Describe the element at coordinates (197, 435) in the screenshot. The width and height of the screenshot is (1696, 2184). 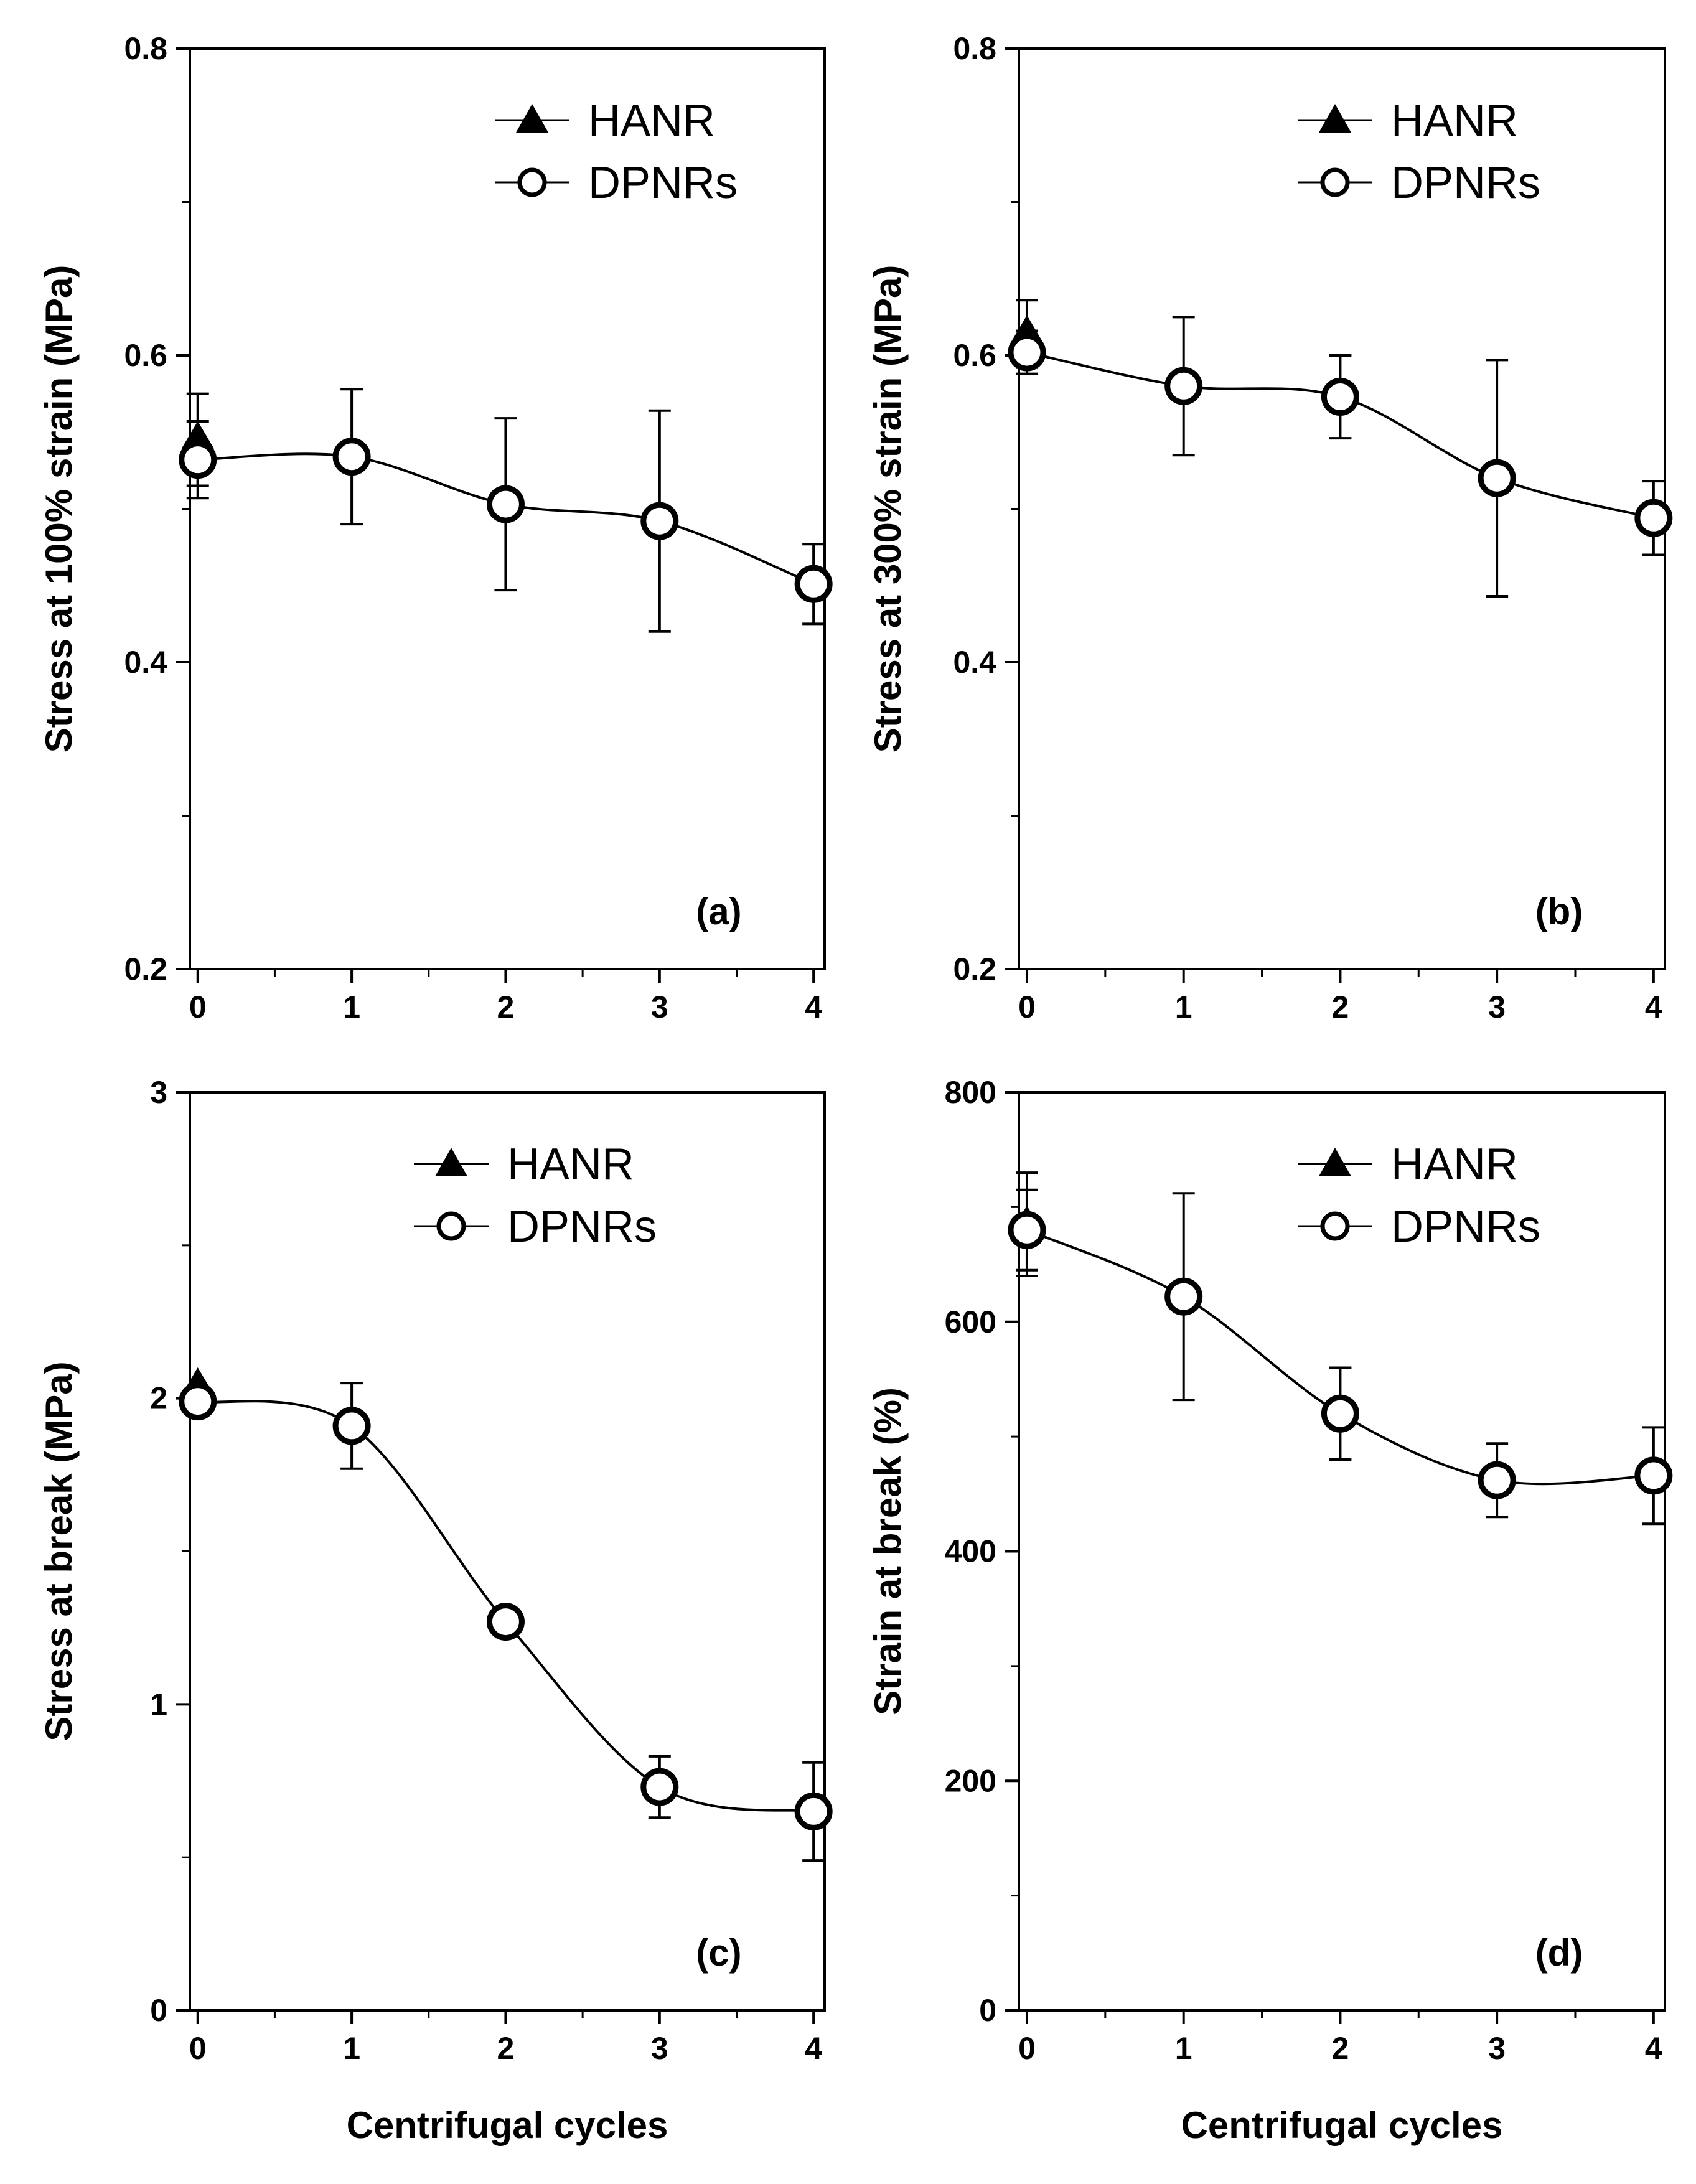
I see `data-point-hanr` at that location.